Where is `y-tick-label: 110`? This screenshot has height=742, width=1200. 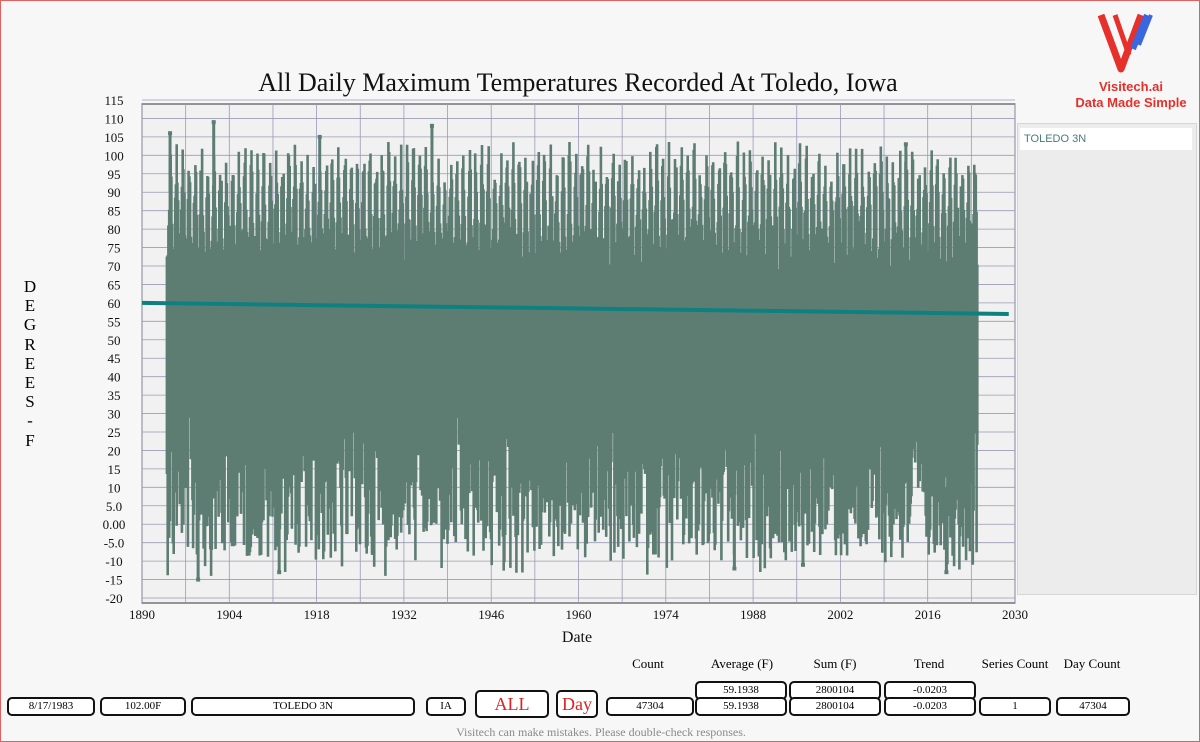 y-tick-label: 110 is located at coordinates (113, 118).